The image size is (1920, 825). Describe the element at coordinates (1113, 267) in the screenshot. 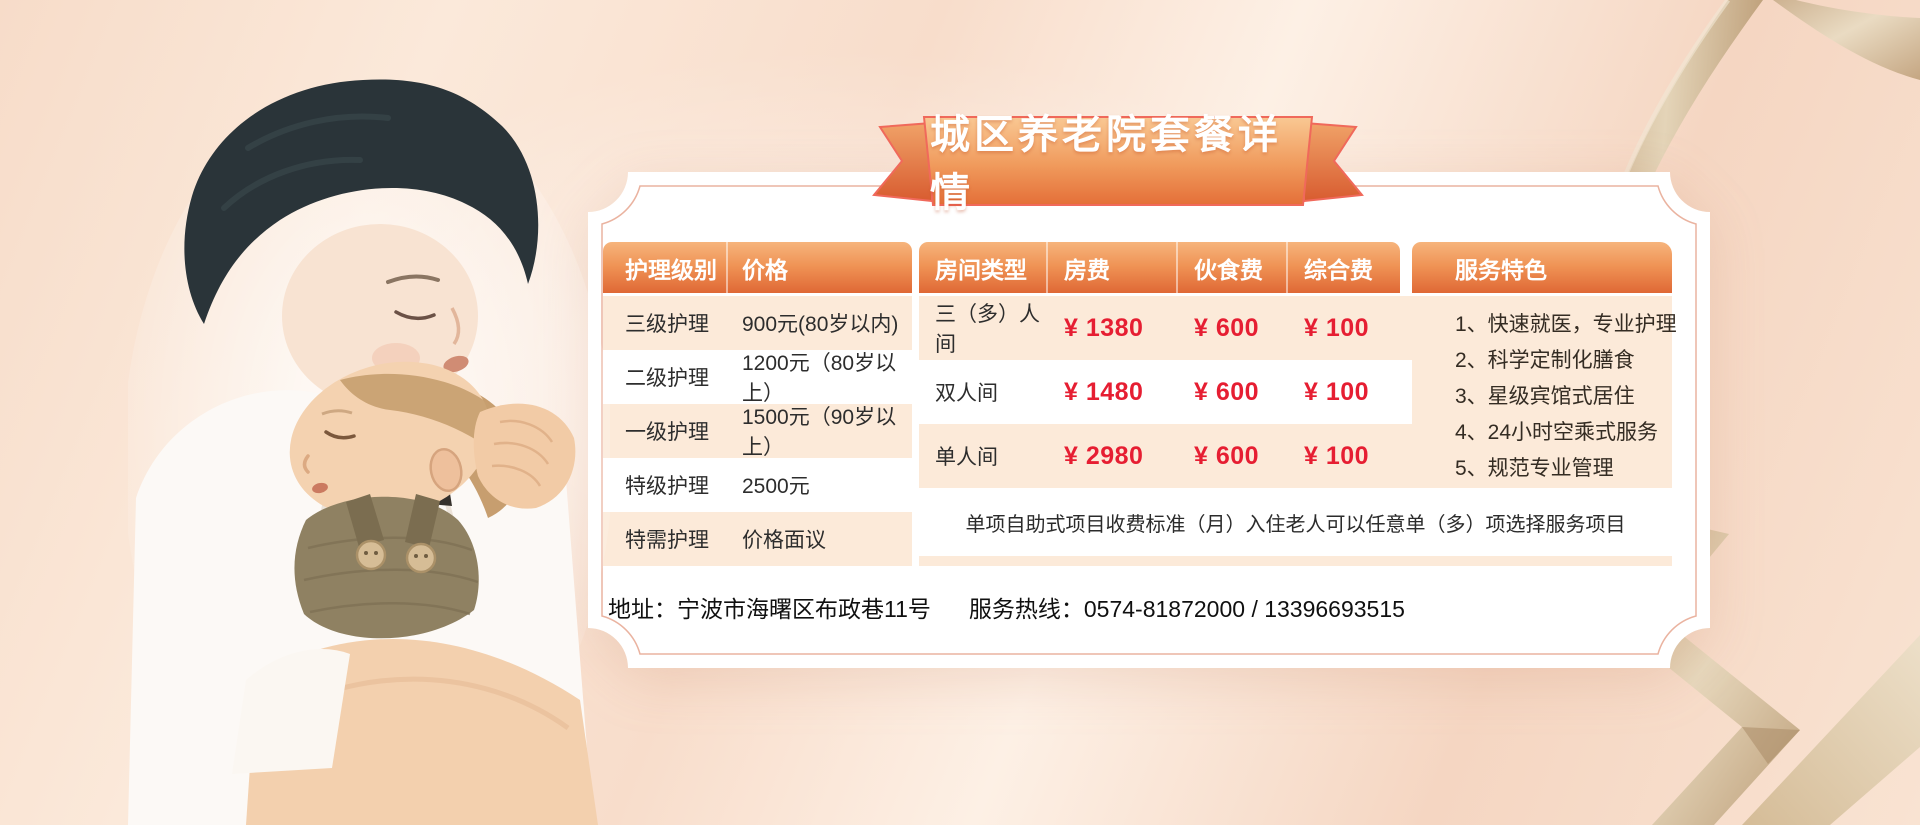

I see `room-header-fee: 房费` at that location.